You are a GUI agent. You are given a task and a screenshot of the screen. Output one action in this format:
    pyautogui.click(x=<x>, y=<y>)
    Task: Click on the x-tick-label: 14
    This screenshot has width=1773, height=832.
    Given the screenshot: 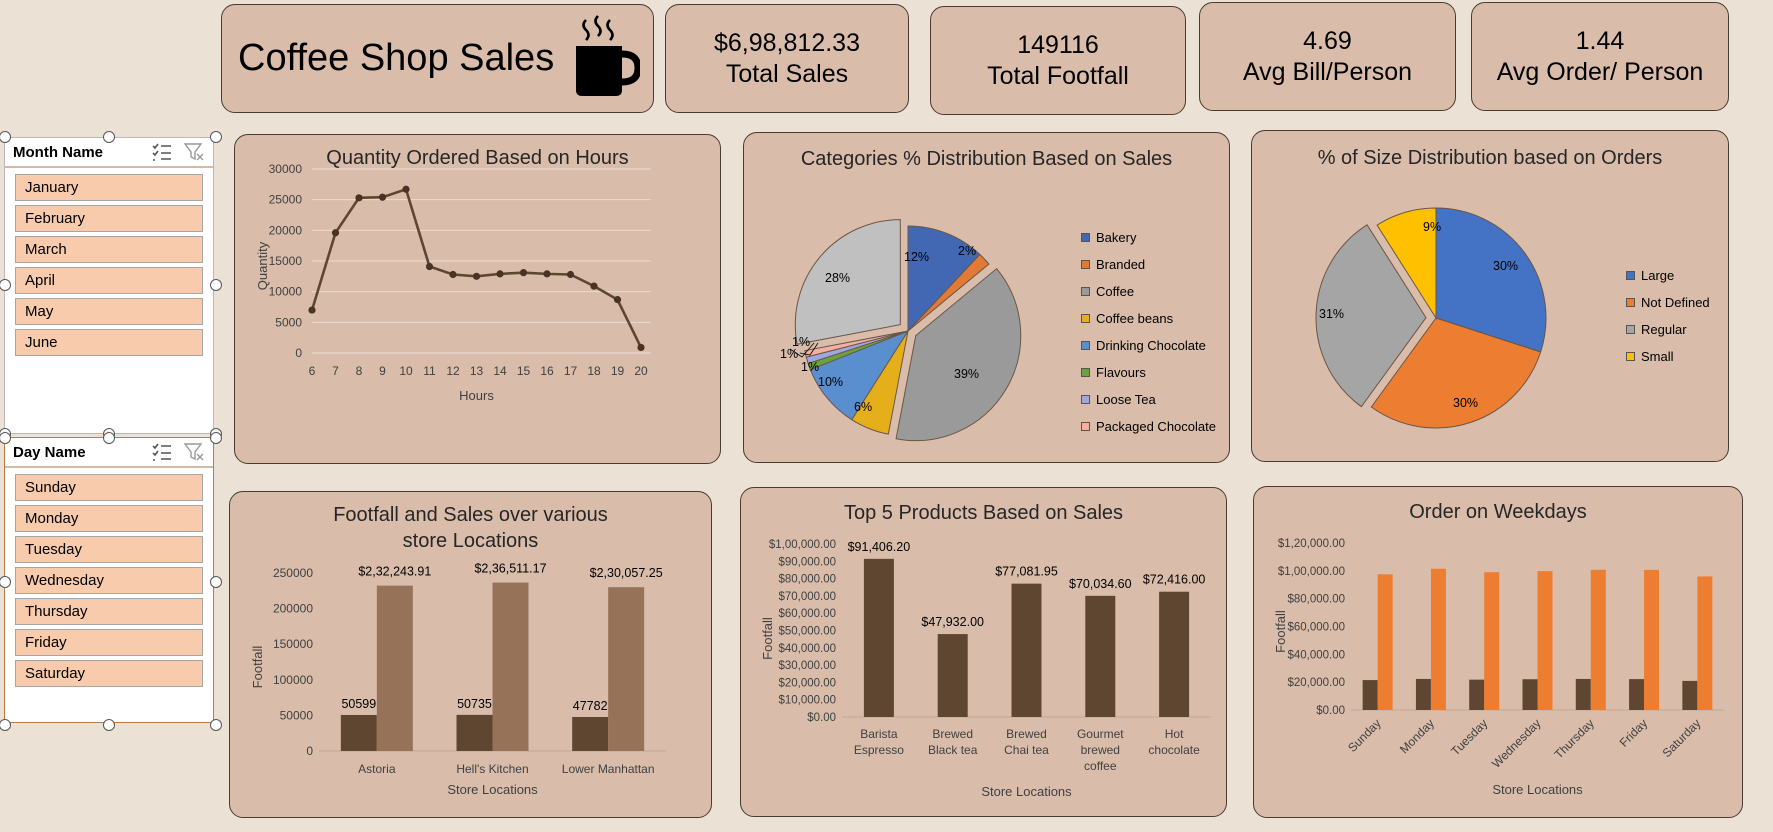 What is the action you would take?
    pyautogui.click(x=500, y=371)
    